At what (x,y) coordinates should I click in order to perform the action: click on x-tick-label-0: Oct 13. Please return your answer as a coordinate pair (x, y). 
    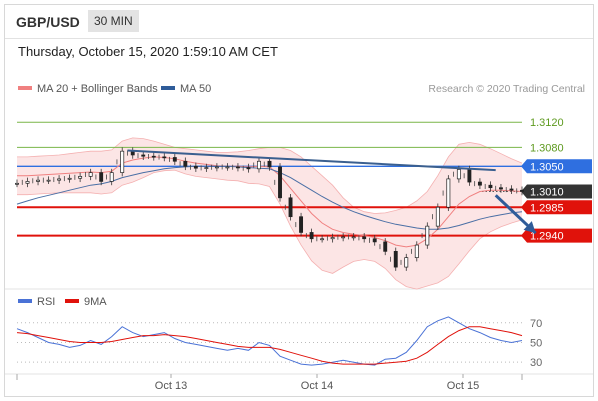
    Looking at the image, I should click on (171, 386).